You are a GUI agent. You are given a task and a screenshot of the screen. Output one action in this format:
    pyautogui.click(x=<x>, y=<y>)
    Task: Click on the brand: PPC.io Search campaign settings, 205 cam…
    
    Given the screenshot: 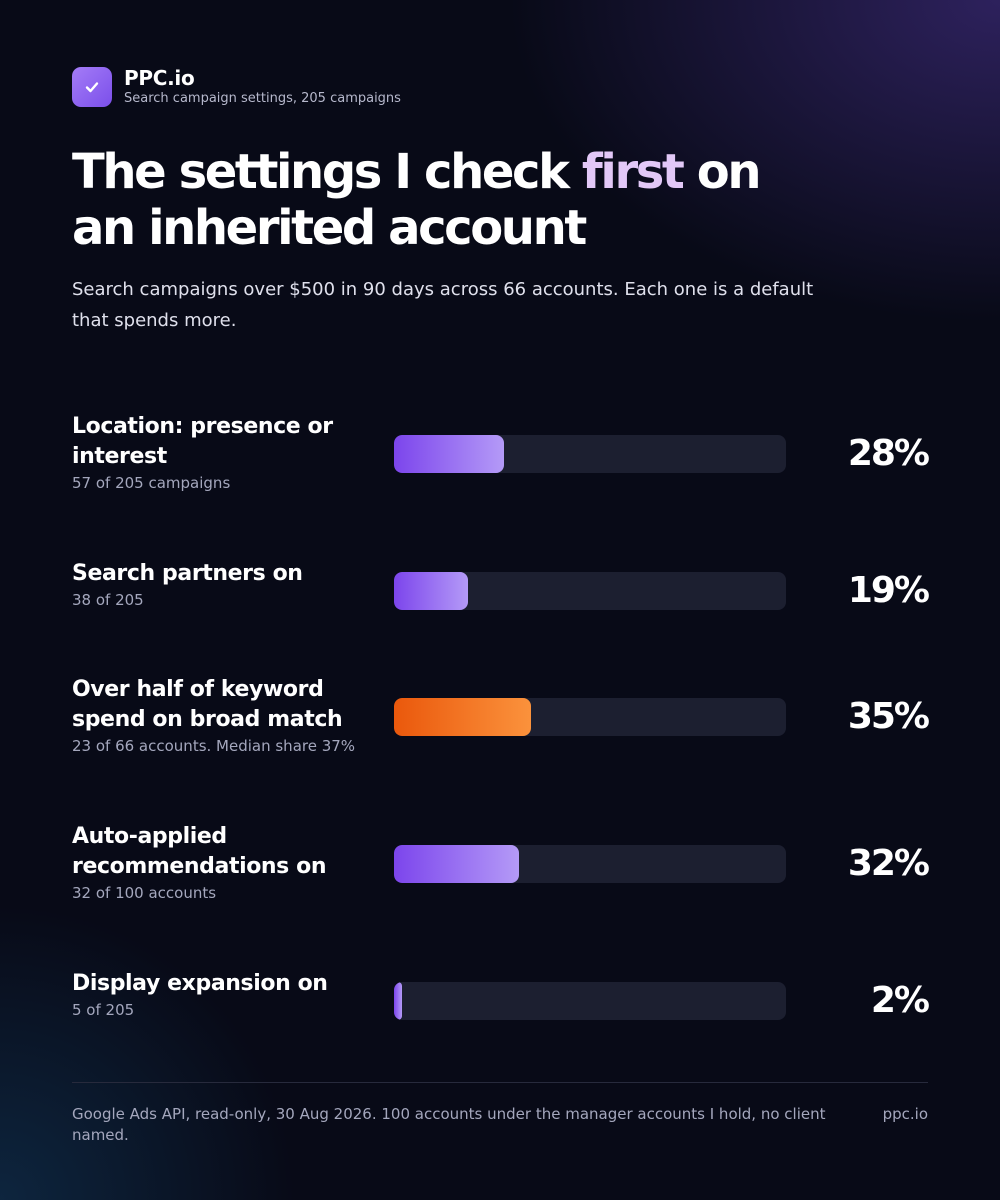 What is the action you would take?
    pyautogui.click(x=500, y=87)
    